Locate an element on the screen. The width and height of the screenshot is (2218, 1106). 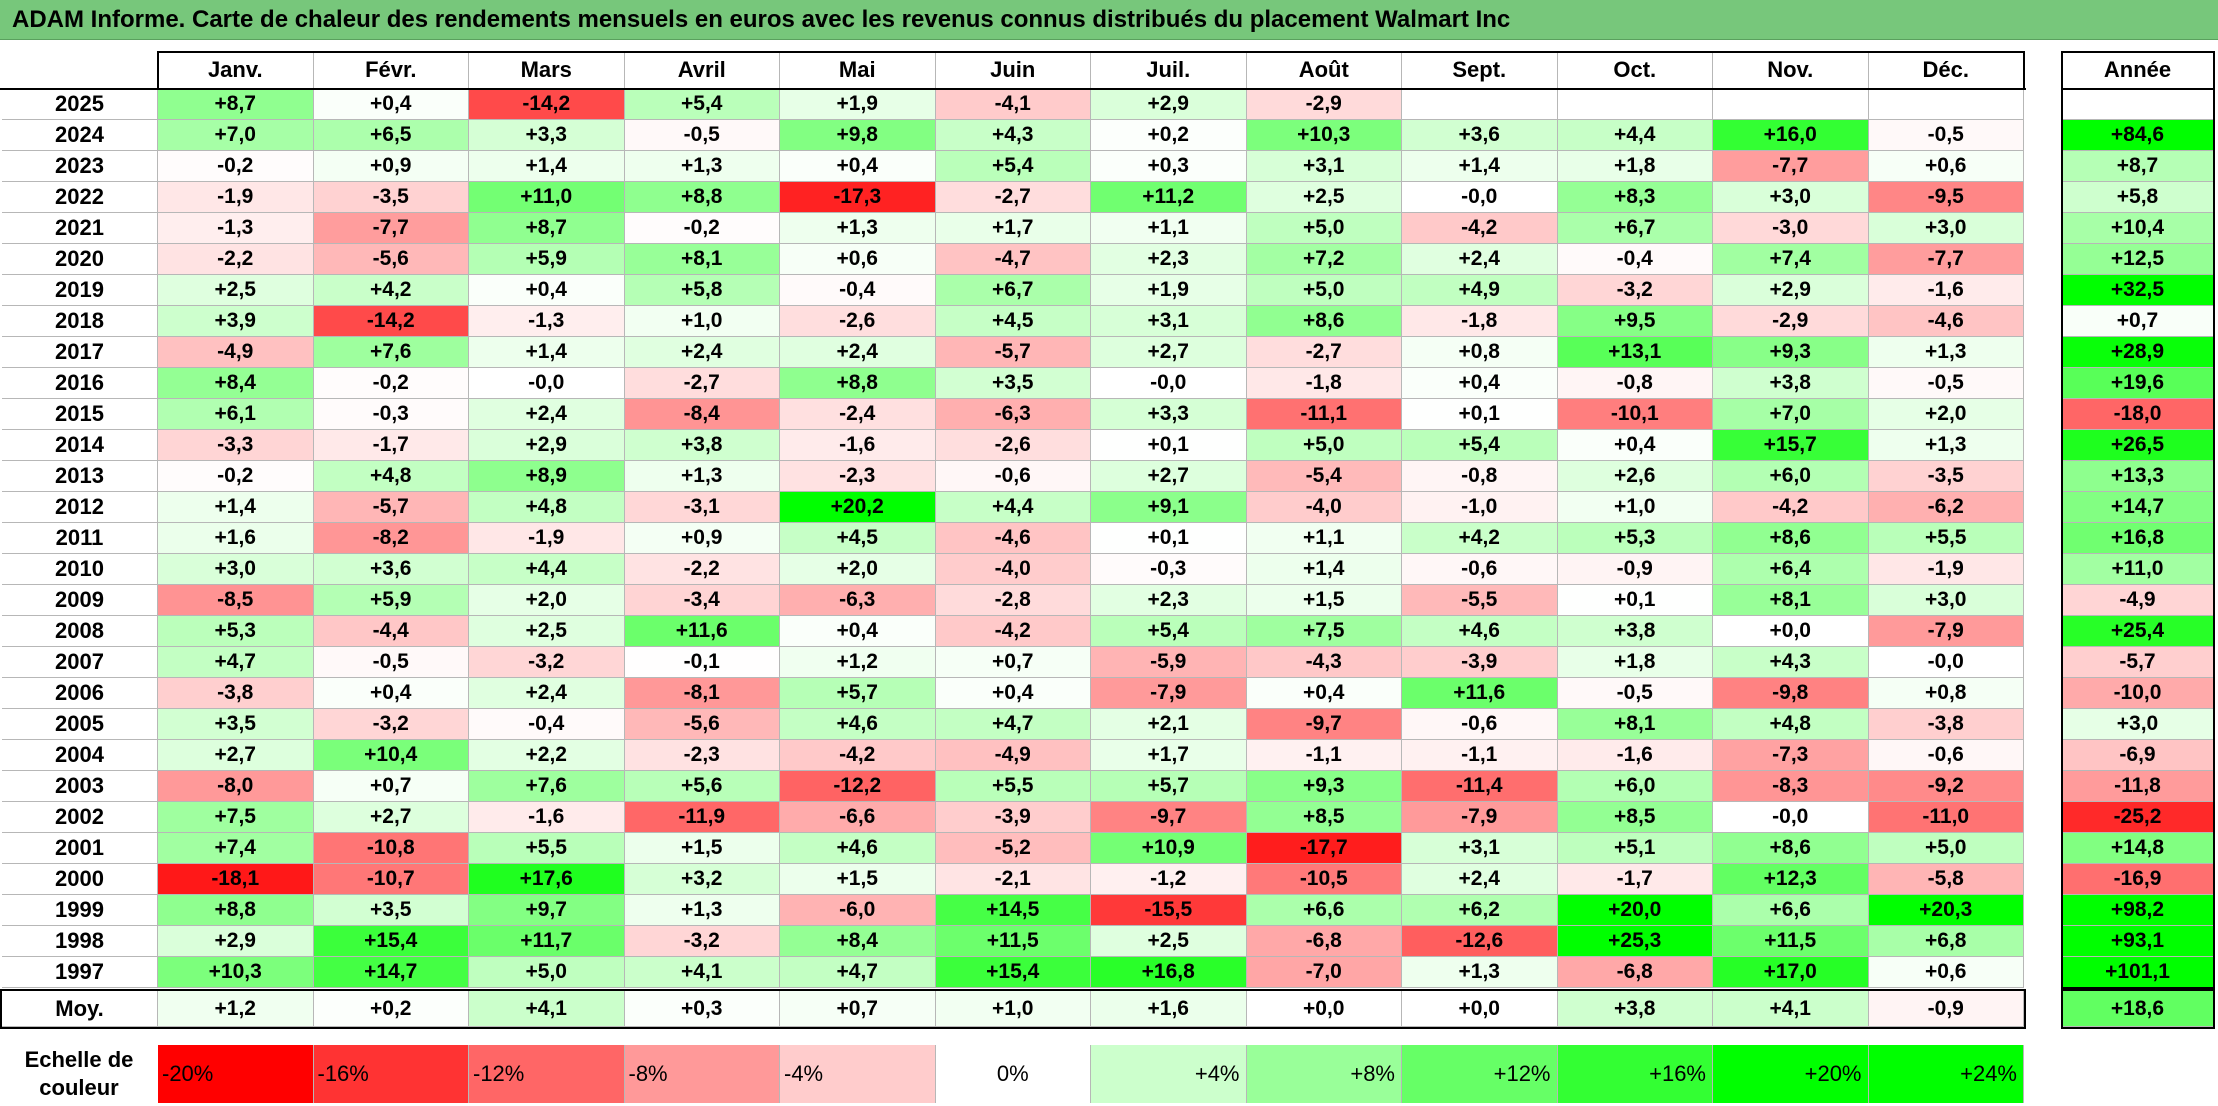
heatmap-cell: +6,7 is located at coordinates (1635, 228).